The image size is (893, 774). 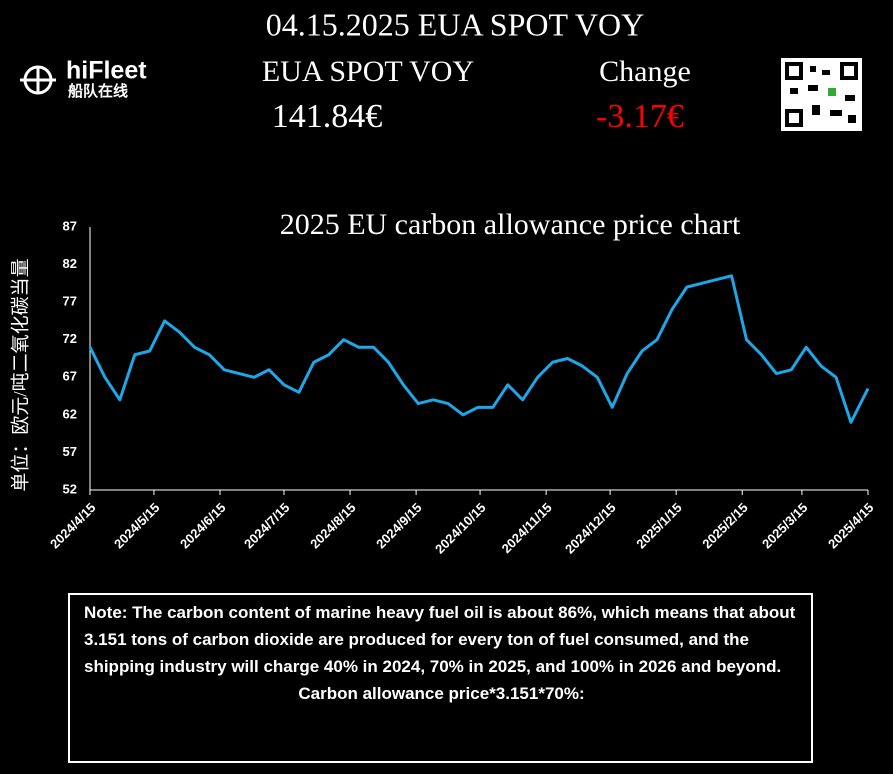 I want to click on y-axis-label: 单位：欧元/吨二氧化碳当量, so click(x=20, y=374).